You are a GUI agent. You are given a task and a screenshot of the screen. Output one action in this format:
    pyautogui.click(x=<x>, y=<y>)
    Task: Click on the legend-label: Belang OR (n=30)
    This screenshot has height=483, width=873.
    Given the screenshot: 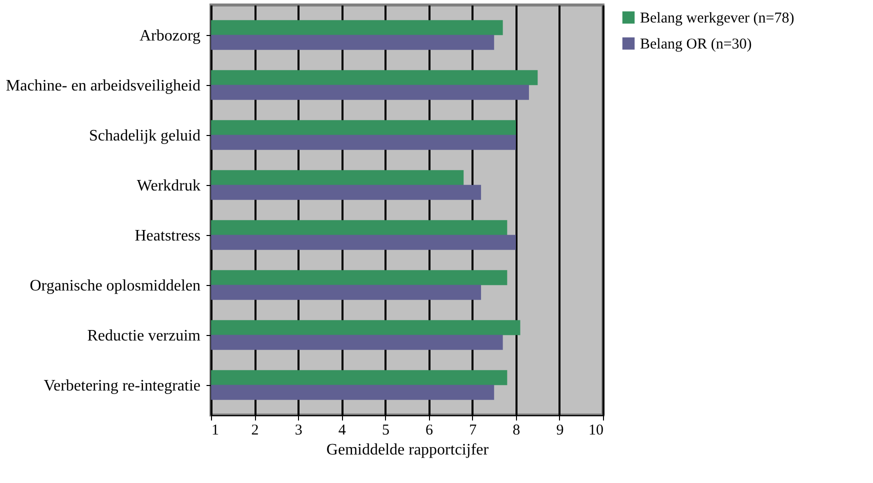 What is the action you would take?
    pyautogui.click(x=696, y=44)
    